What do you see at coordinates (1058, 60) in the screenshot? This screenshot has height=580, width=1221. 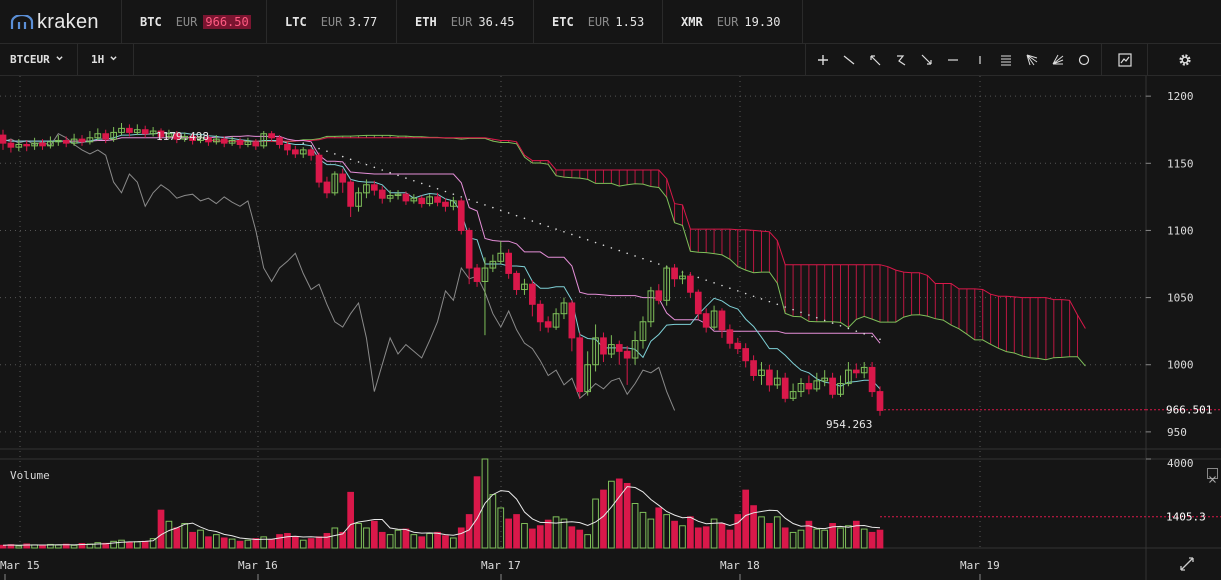 I see `gann-fan-icon` at bounding box center [1058, 60].